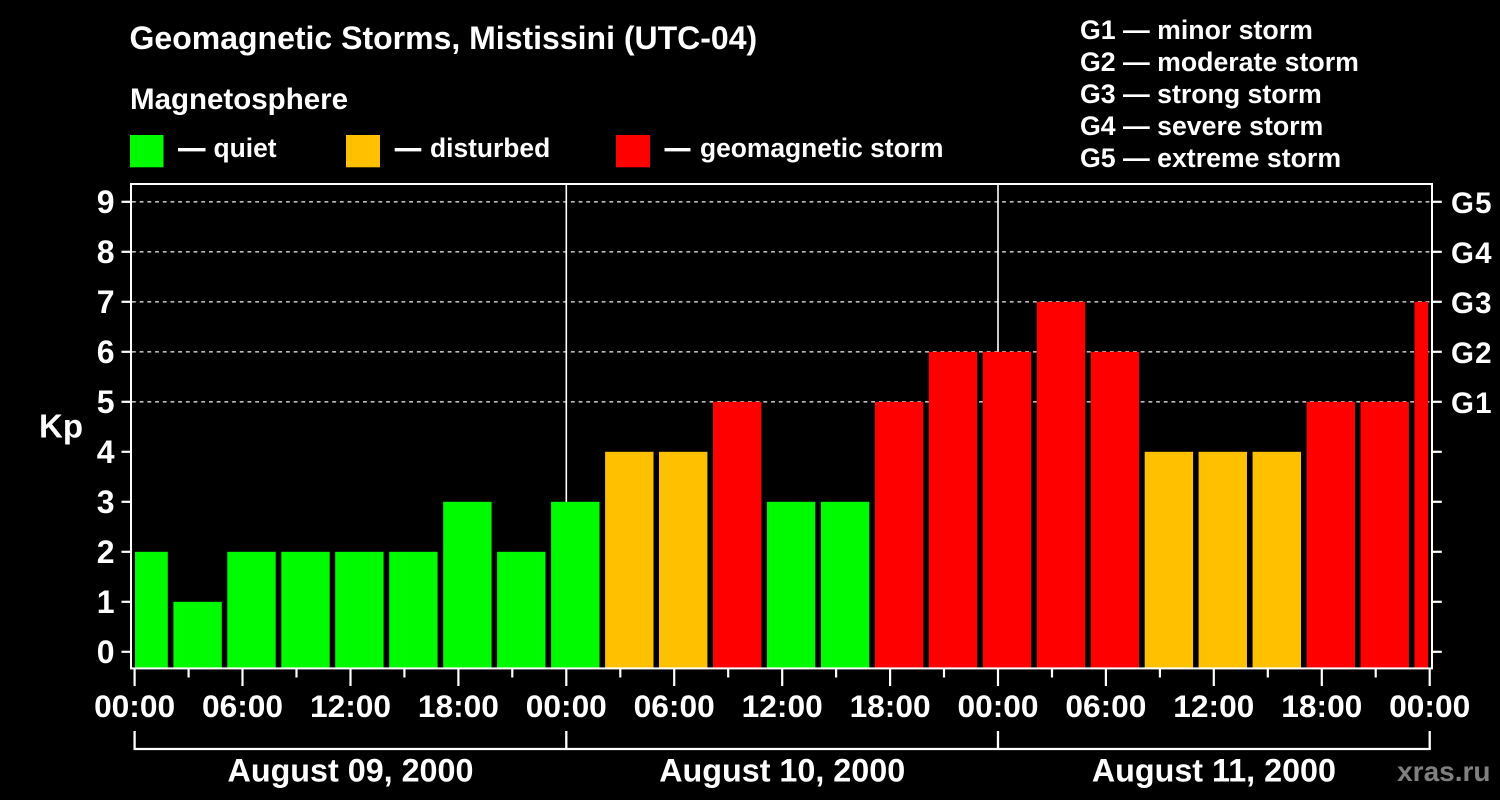  What do you see at coordinates (106, 502) in the screenshot?
I see `svg-text: 3` at bounding box center [106, 502].